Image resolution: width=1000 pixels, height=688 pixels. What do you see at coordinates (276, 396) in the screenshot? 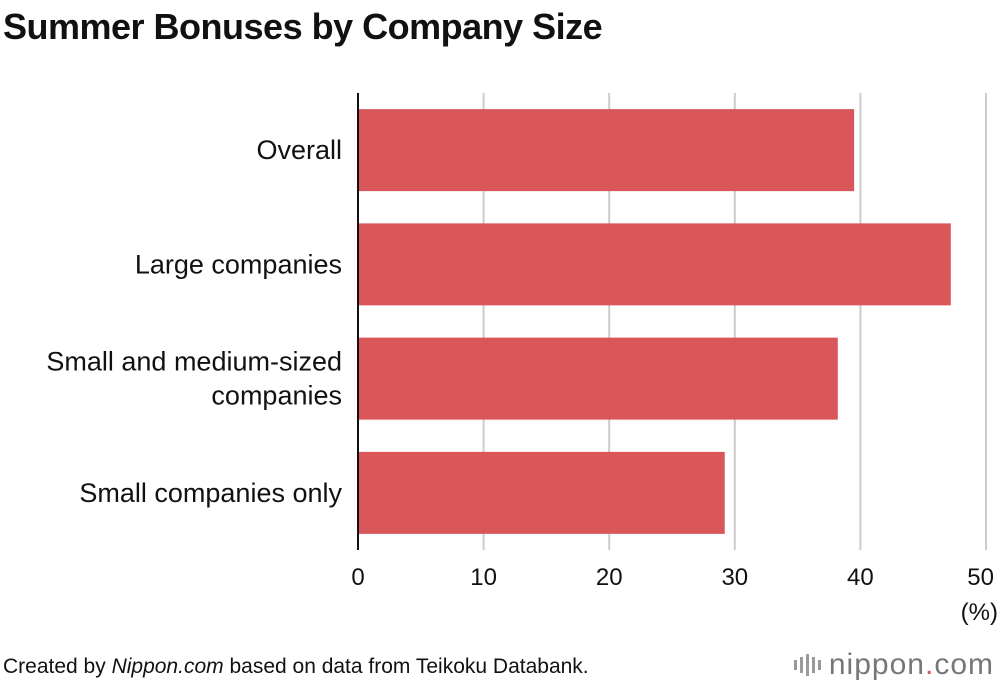
I see `category-label: companies` at bounding box center [276, 396].